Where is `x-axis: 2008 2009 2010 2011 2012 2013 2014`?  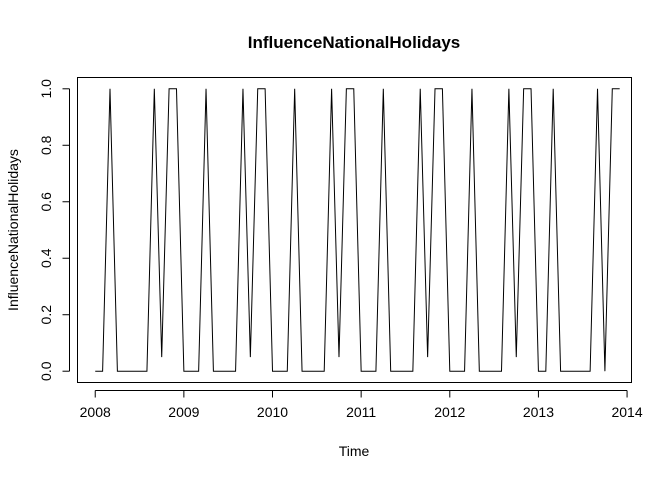 x-axis: 2008 2009 2010 2011 2012 2013 2014 is located at coordinates (361, 405).